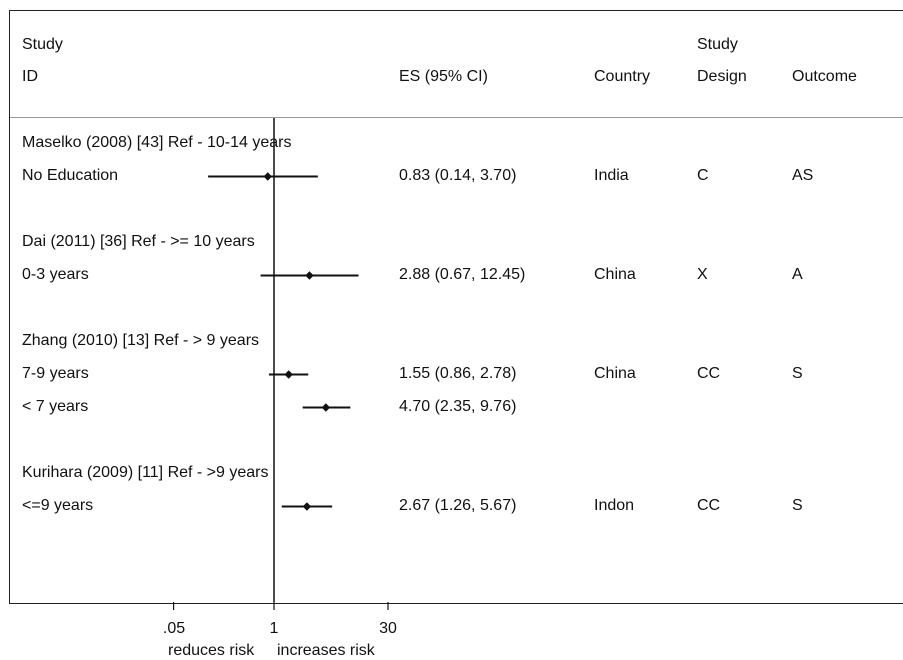  I want to click on estimate-label: 0-3 years, so click(55, 274).